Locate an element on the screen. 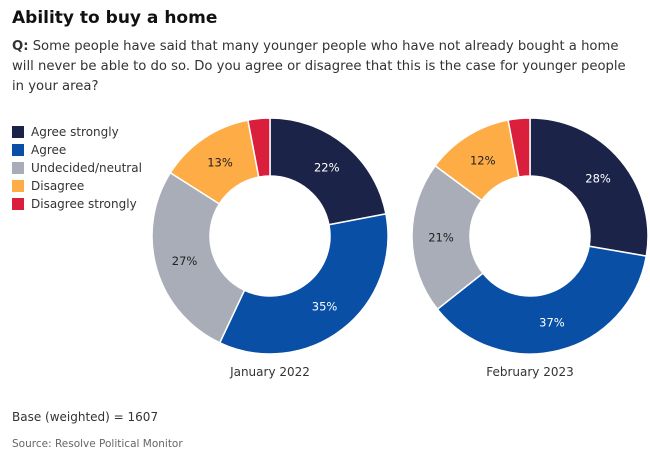  legend-label: Agree strongly is located at coordinates (75, 132).